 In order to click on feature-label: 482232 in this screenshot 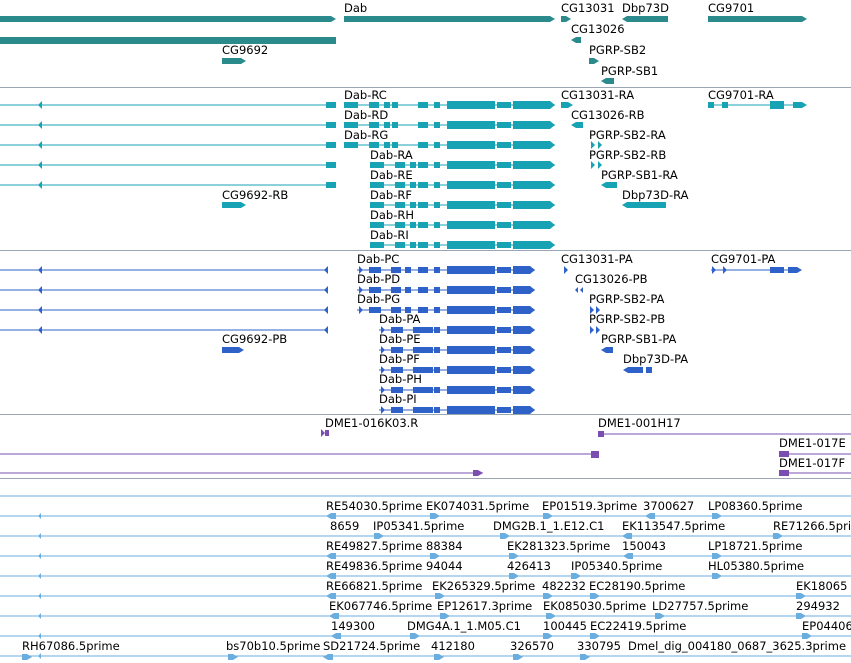, I will do `click(564, 586)`.